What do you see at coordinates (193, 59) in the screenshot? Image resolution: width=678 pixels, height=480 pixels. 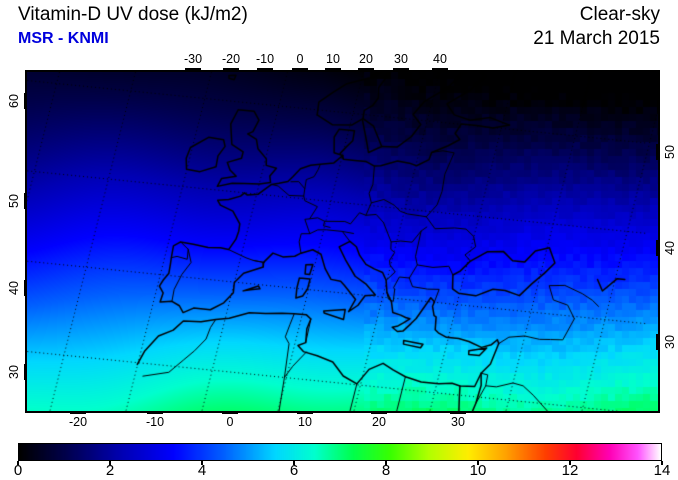 I see `longitude-tick-top: -30` at bounding box center [193, 59].